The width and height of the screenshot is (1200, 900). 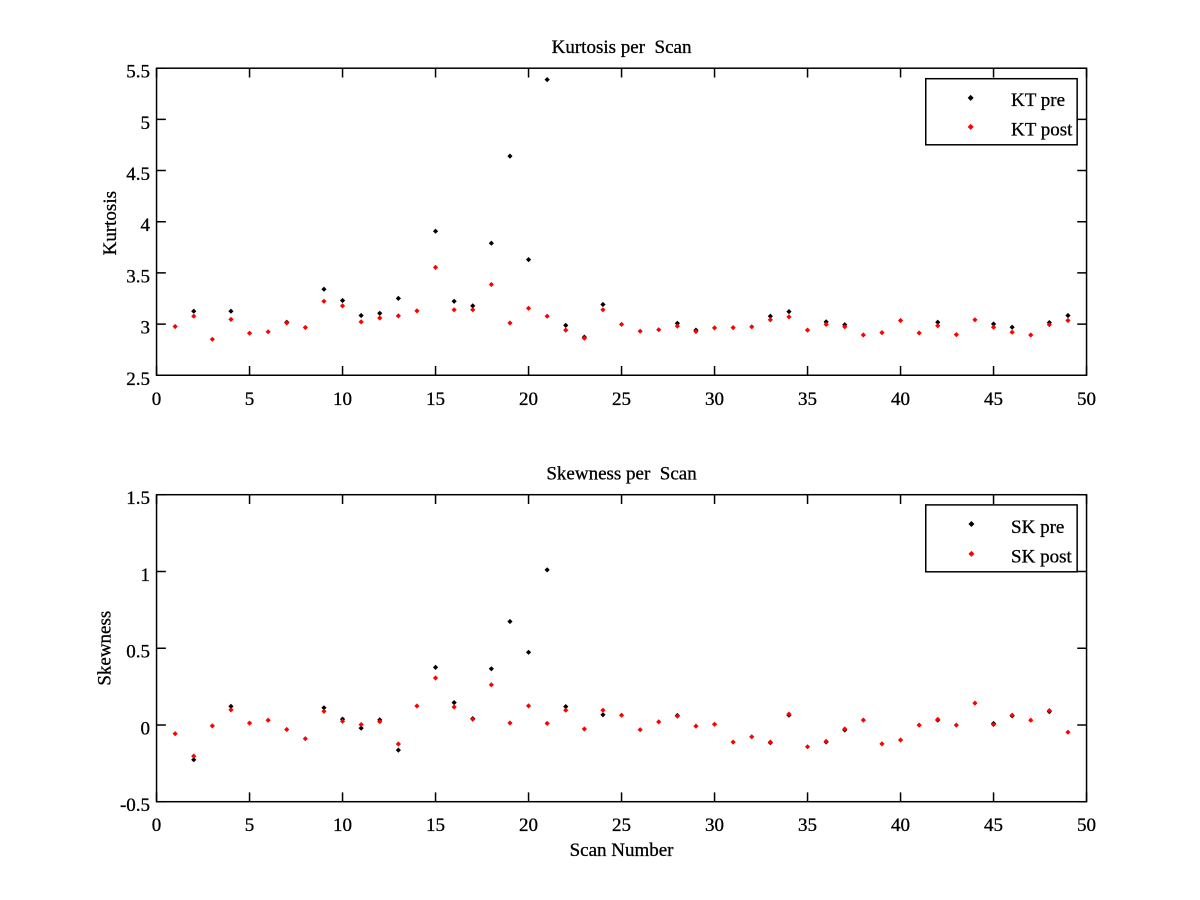 I want to click on svg-text: Kurtosis, so click(x=110, y=223).